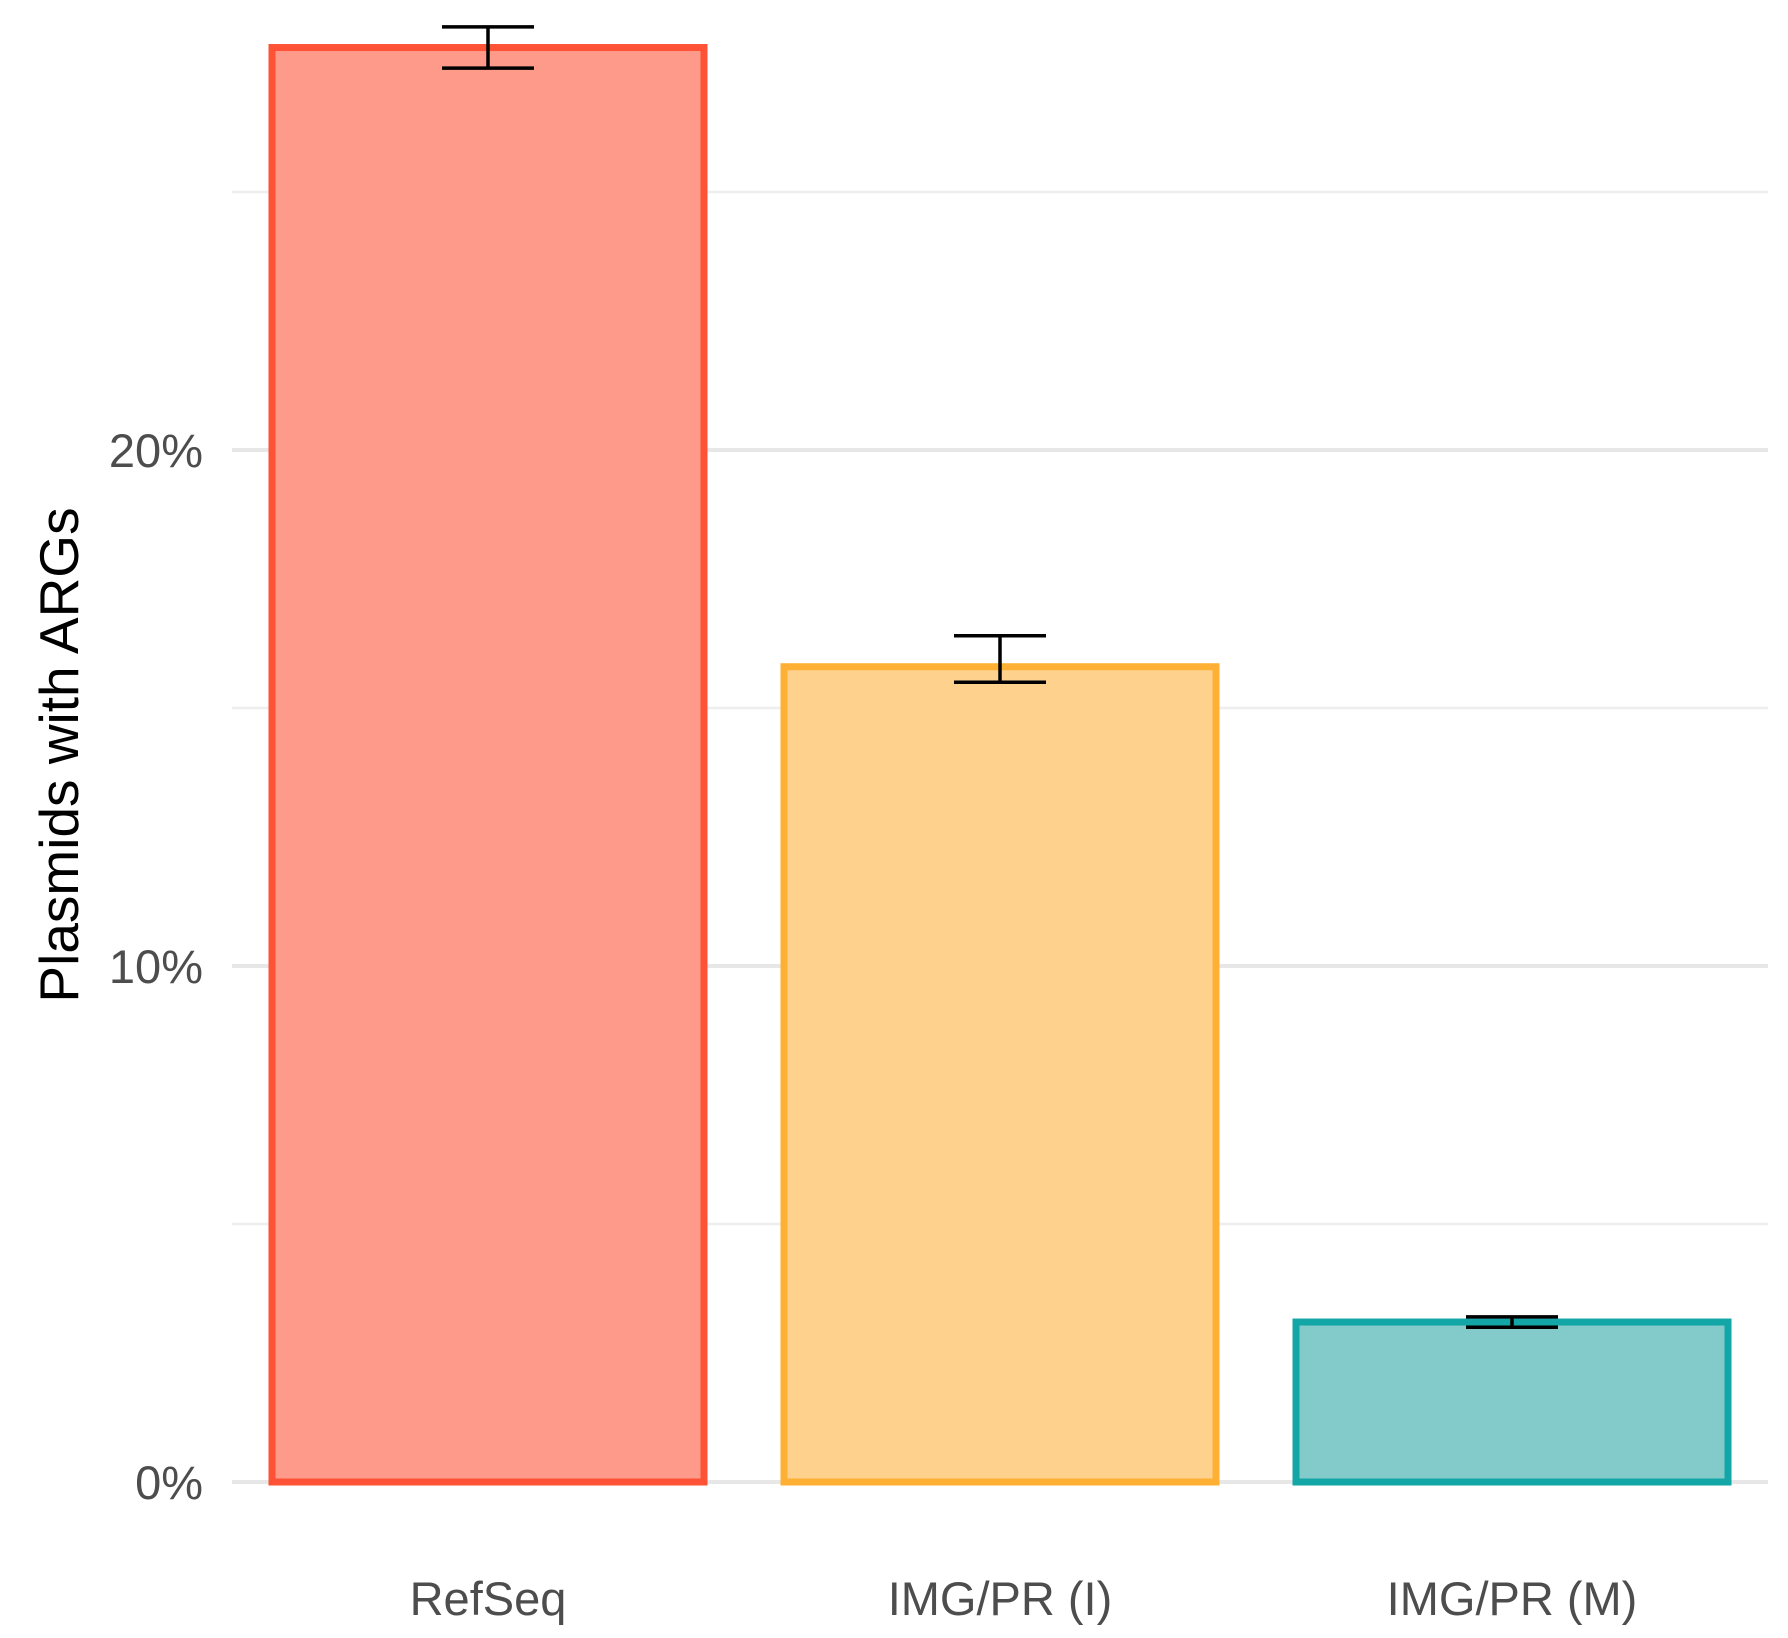 This screenshot has height=1638, width=1788. What do you see at coordinates (1000, 1598) in the screenshot?
I see `x-tick-label-1: IMG/PR (I)` at bounding box center [1000, 1598].